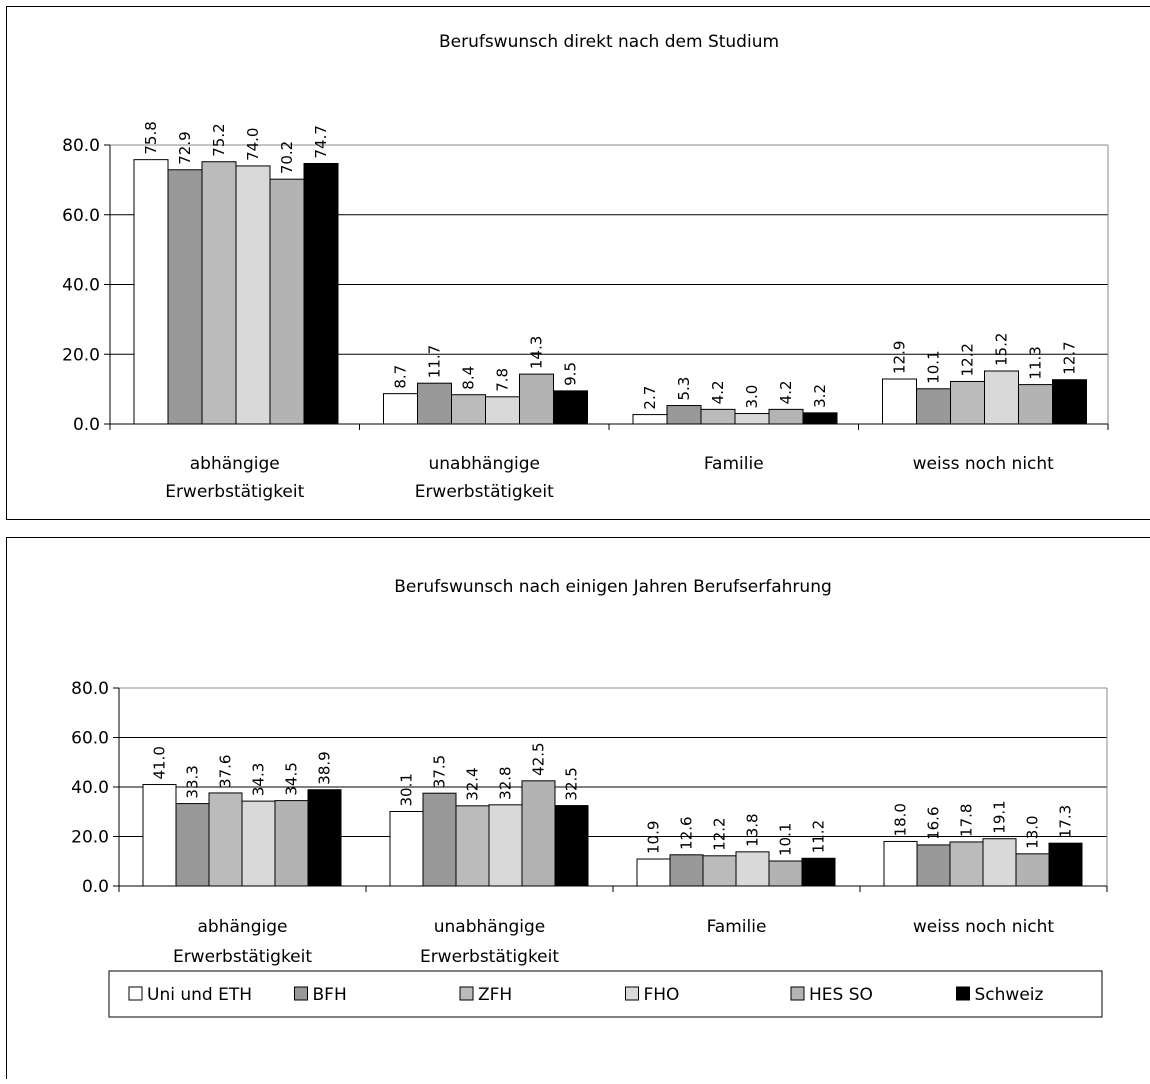 This screenshot has width=1150, height=1084. Describe the element at coordinates (1066, 821) in the screenshot. I see `data-label: 17.3` at that location.